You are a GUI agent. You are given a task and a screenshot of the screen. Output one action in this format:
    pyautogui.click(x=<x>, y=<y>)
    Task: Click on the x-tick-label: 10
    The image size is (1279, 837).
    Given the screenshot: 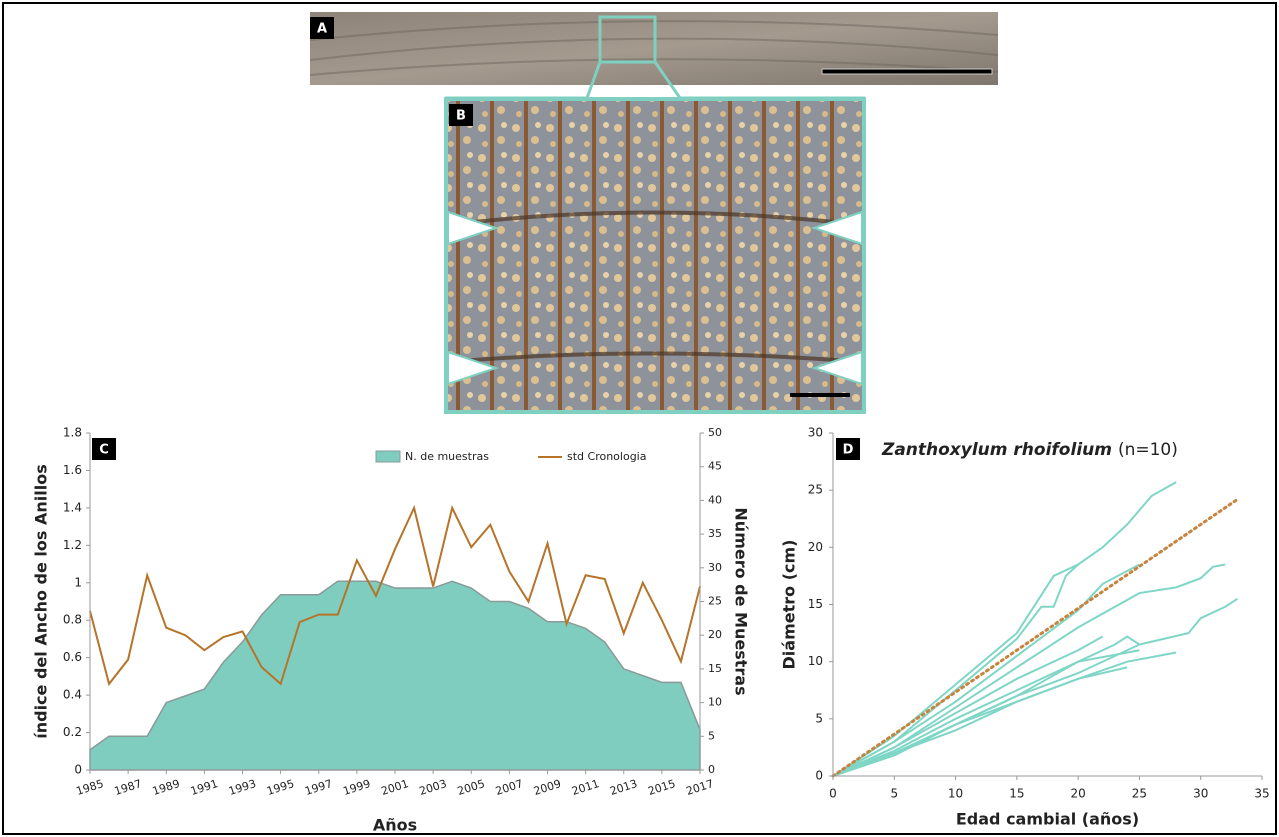 What is the action you would take?
    pyautogui.click(x=955, y=794)
    